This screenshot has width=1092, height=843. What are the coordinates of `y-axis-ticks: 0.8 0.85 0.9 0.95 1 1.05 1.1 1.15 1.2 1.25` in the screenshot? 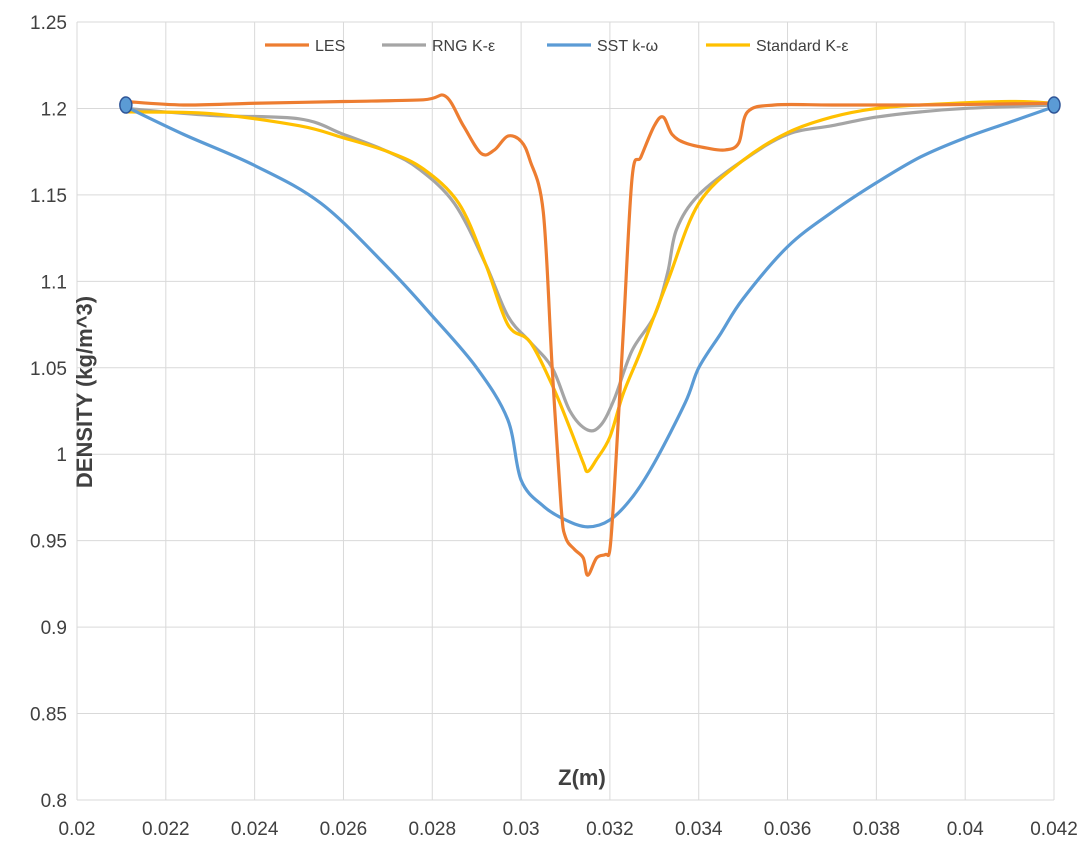 It's located at (48, 412).